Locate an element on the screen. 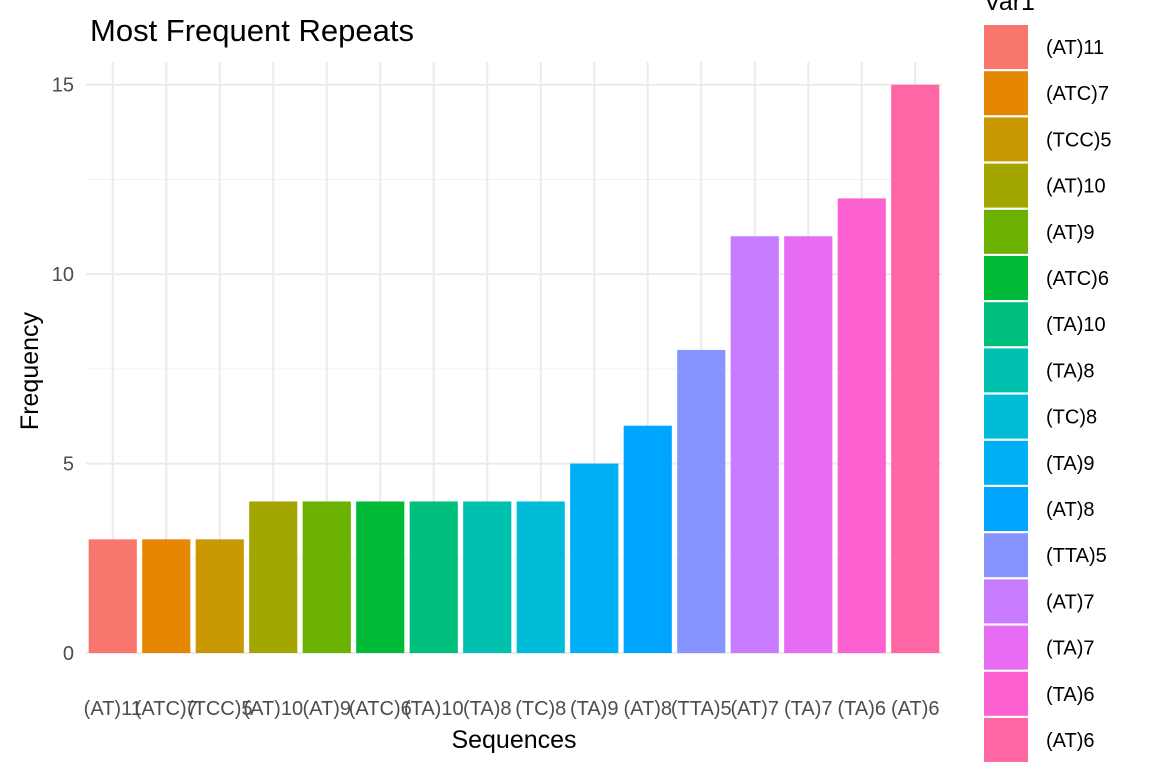 This screenshot has height=768, width=1152. legend-label: (TA)9 is located at coordinates (1070, 464).